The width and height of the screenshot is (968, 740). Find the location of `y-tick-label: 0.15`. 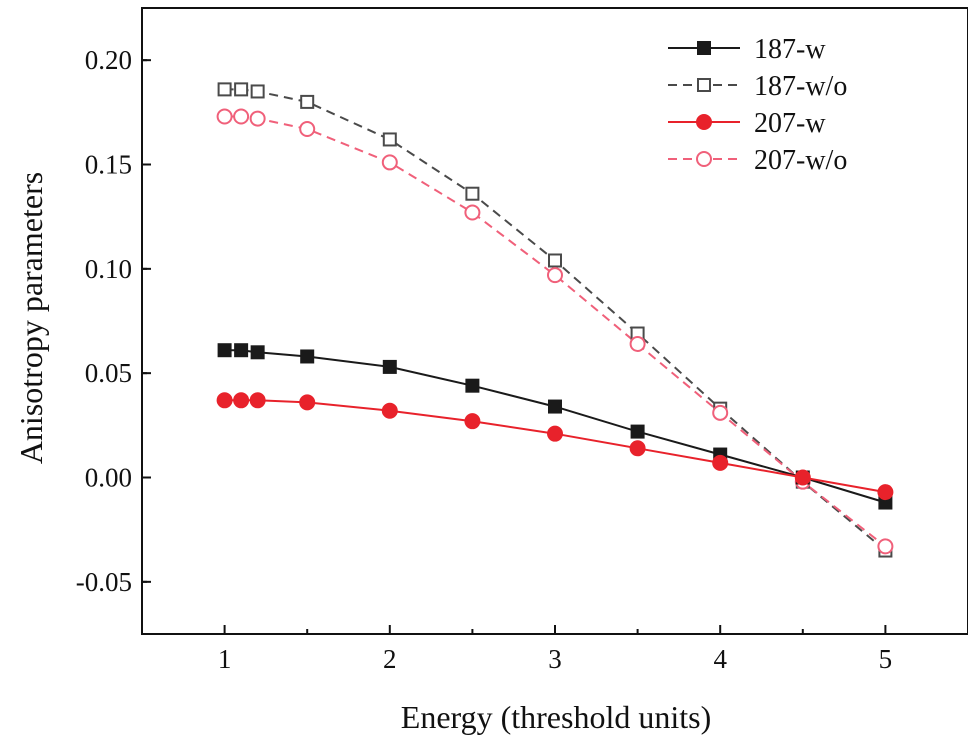

y-tick-label: 0.15 is located at coordinates (108, 165).